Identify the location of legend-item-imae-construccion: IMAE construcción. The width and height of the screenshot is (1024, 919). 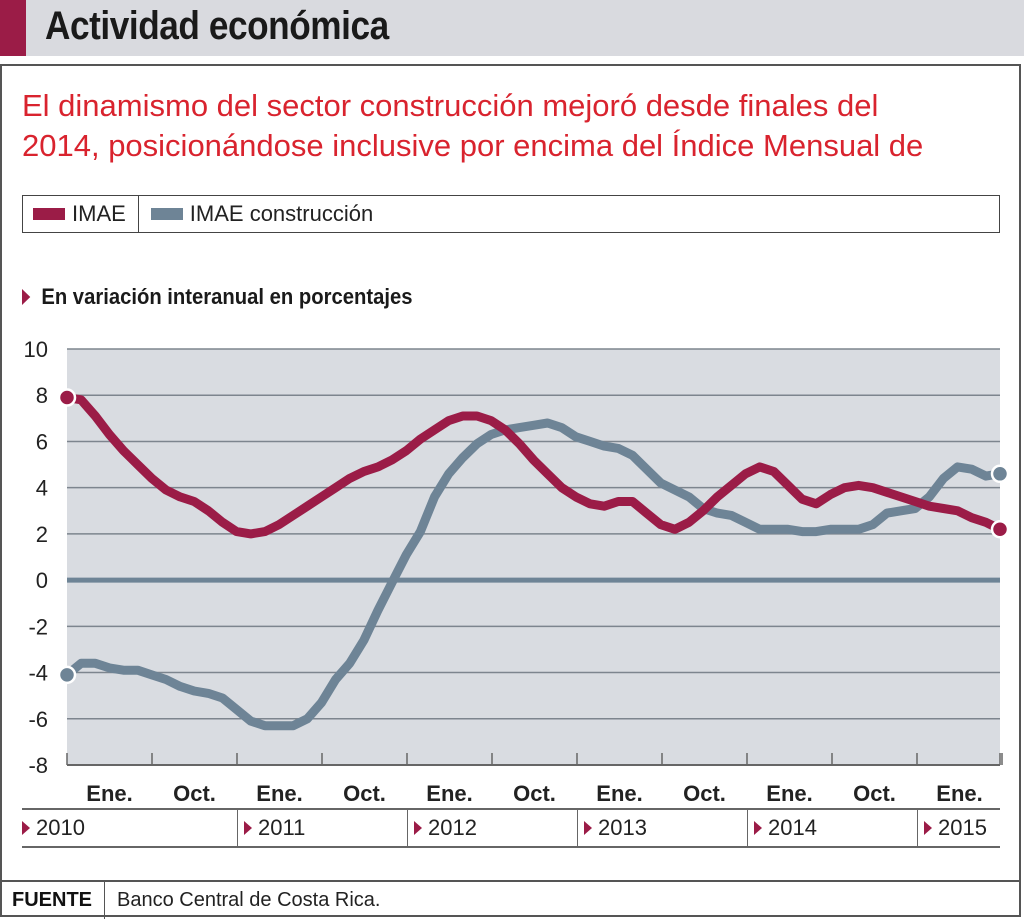
(256, 214).